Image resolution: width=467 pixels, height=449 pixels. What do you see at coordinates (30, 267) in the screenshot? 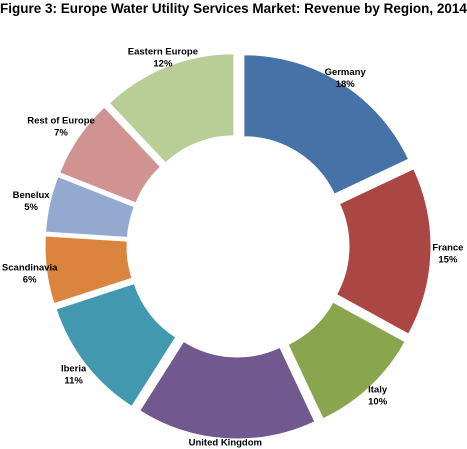
I see `label-name-scandinavia: Scandinavia` at bounding box center [30, 267].